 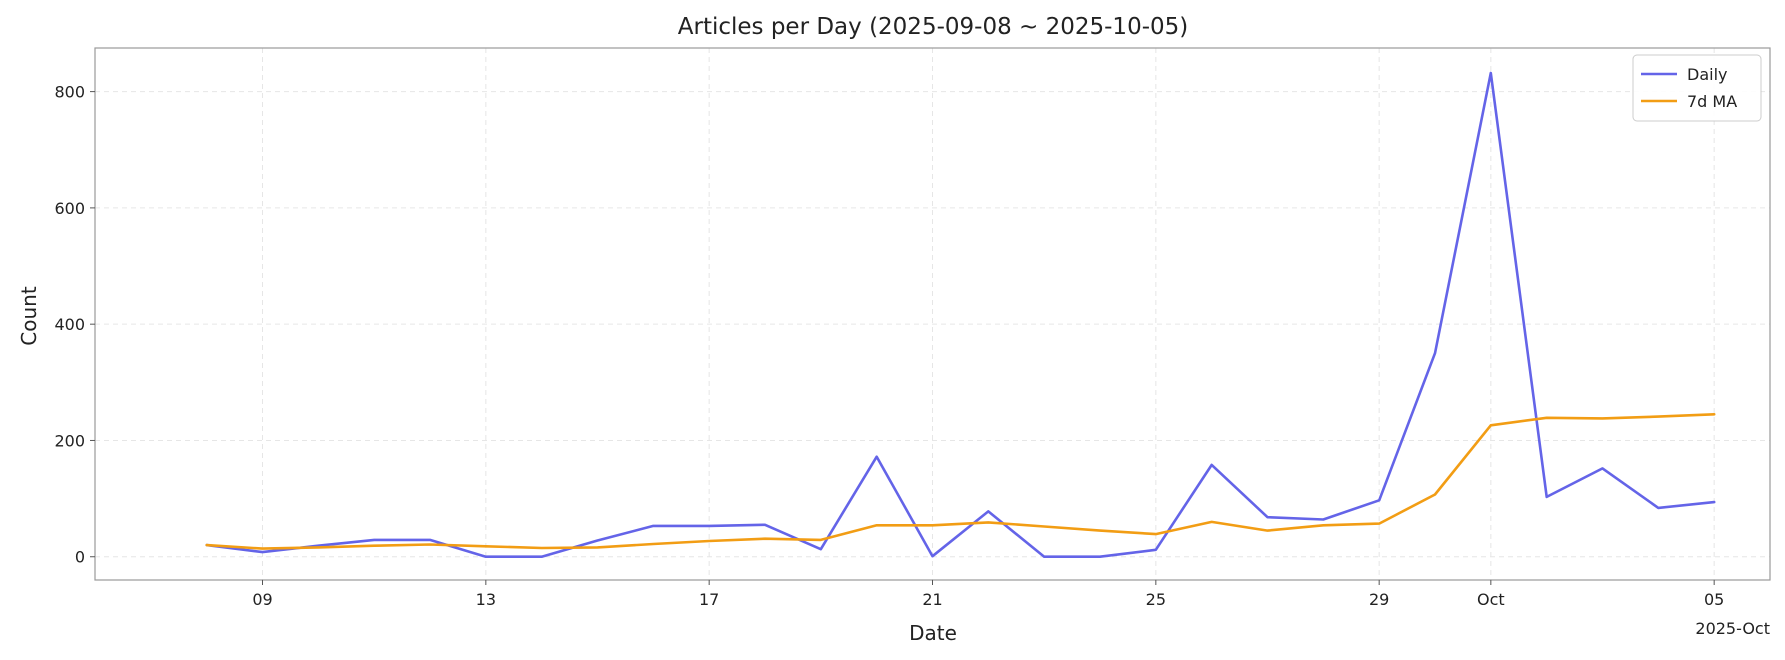 What do you see at coordinates (1707, 74) in the screenshot?
I see `legend-label: Daily` at bounding box center [1707, 74].